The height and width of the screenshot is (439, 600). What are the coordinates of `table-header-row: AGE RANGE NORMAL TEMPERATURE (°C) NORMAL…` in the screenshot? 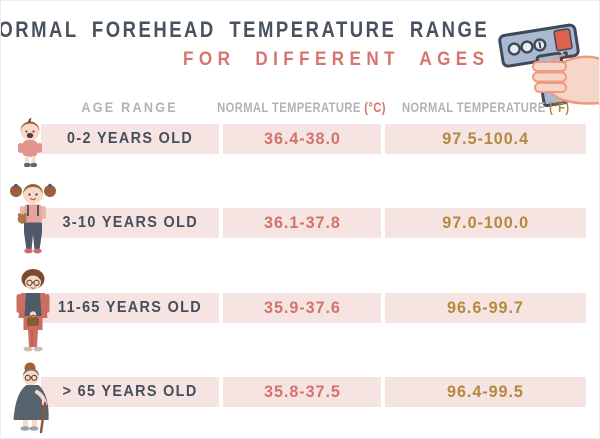 It's located at (300, 107).